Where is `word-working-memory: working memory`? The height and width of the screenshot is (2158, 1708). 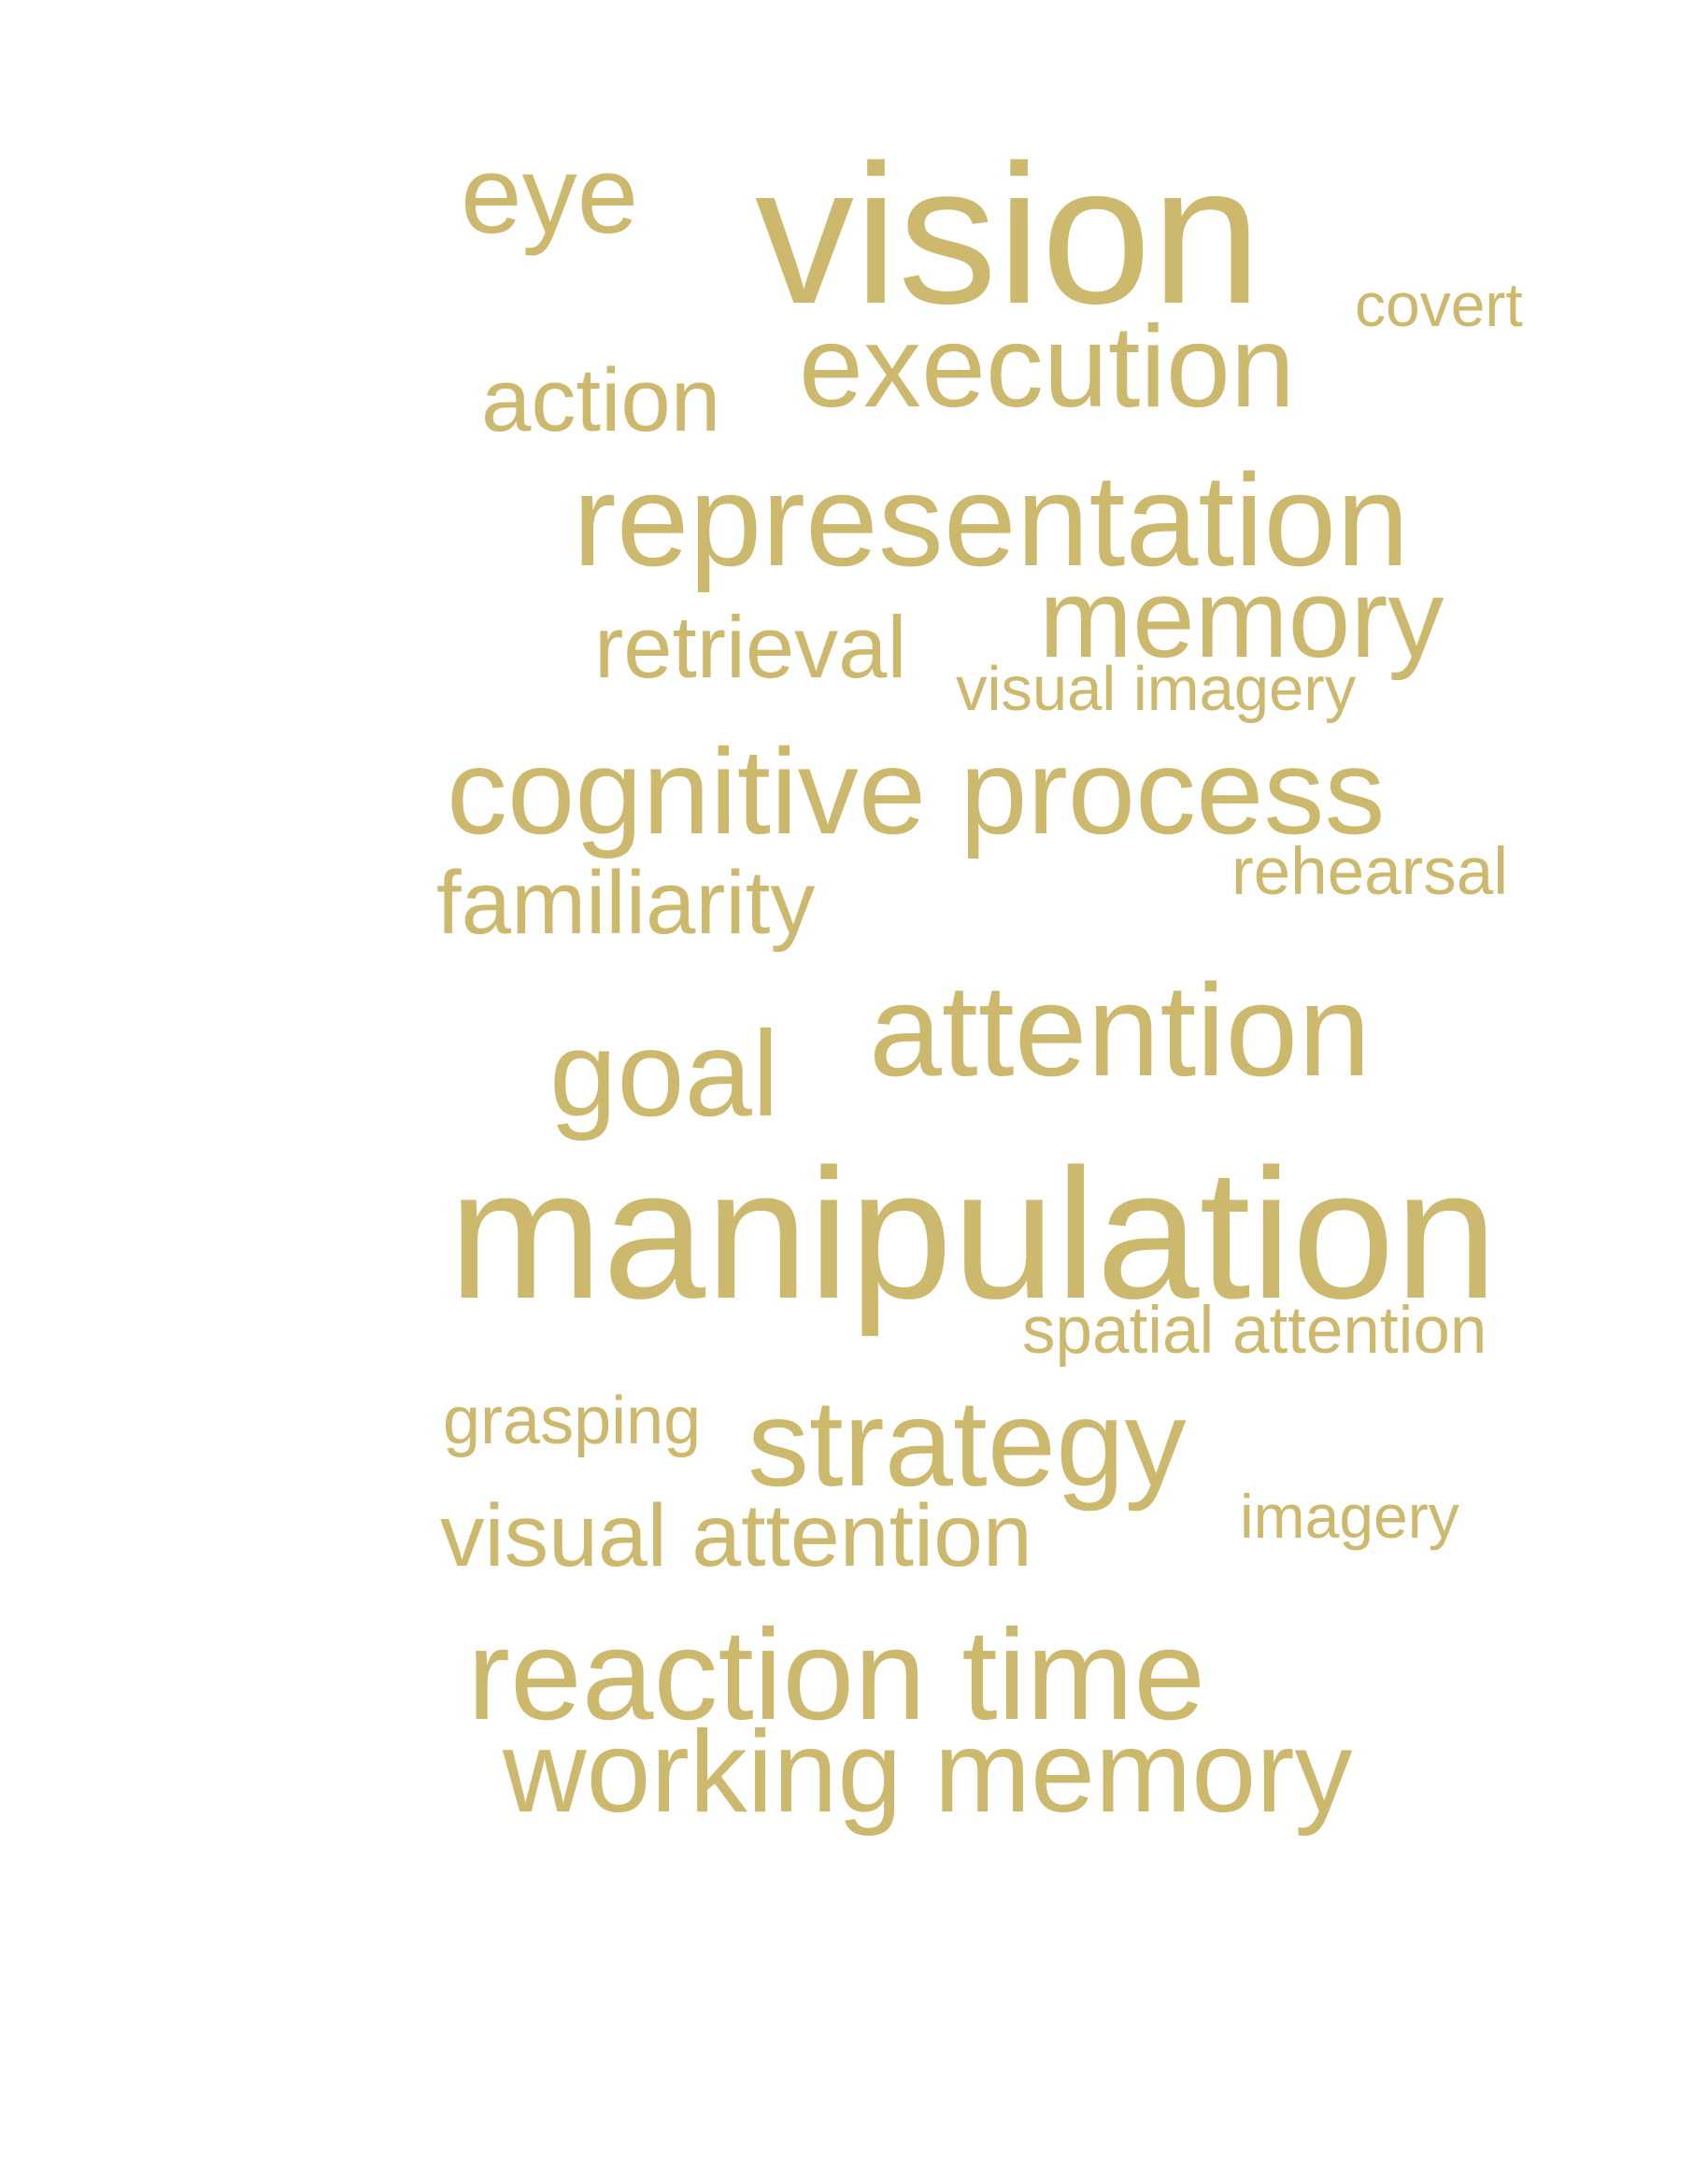
word-working-memory: working memory is located at coordinates (928, 1772).